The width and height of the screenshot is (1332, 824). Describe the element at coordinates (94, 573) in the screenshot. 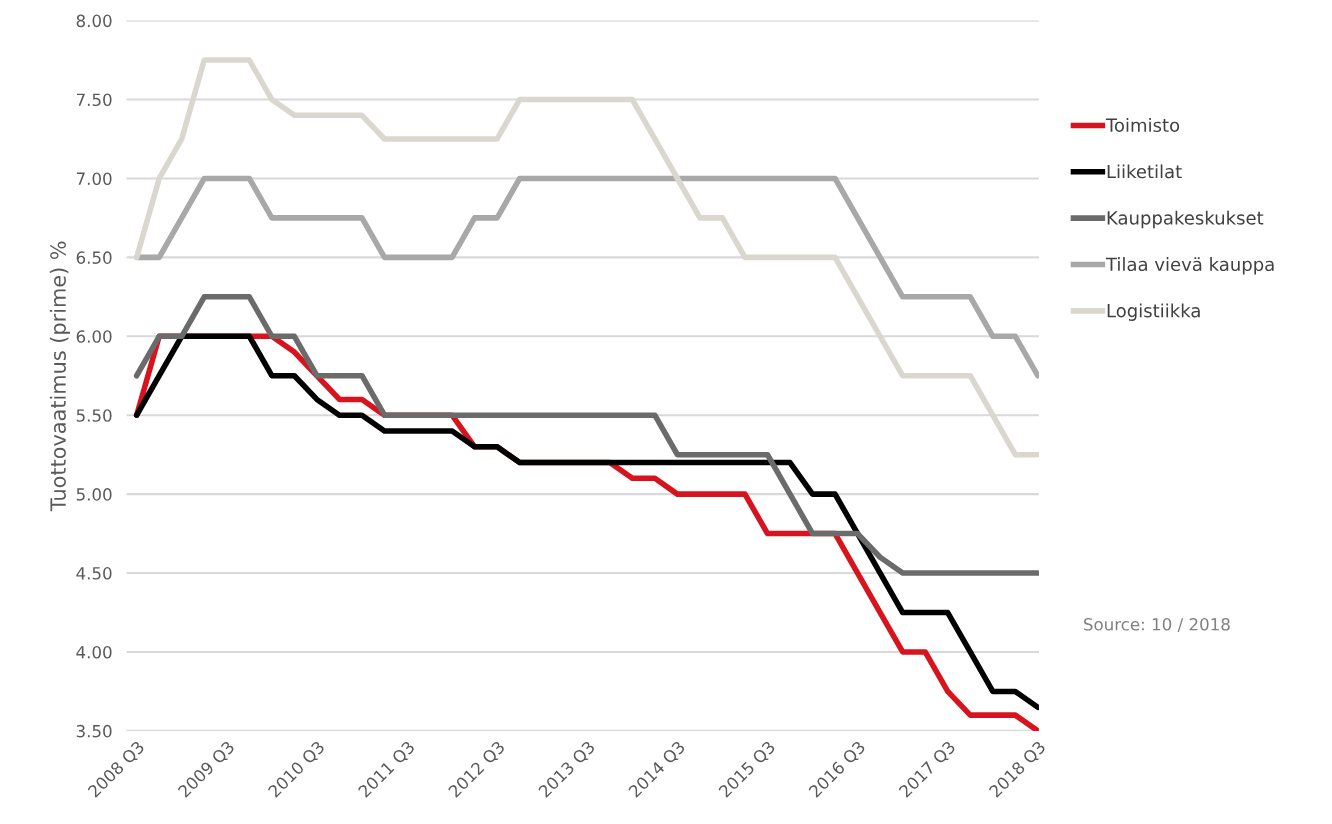

I see `y-tick-label: 4.50` at that location.